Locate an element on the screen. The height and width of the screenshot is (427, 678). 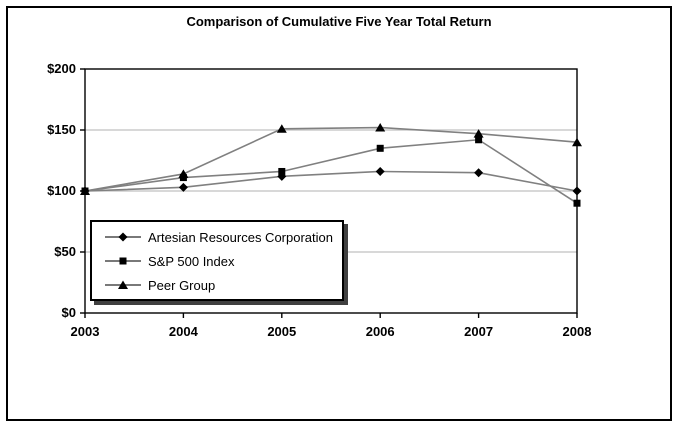
legend-item: S&P 500 Index is located at coordinates (223, 261).